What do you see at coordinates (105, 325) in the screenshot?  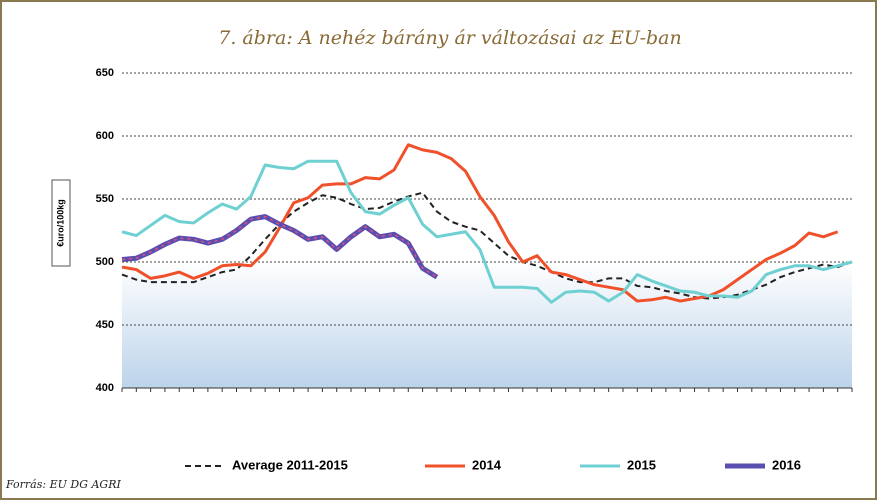 I see `y-tick-label: 450` at bounding box center [105, 325].